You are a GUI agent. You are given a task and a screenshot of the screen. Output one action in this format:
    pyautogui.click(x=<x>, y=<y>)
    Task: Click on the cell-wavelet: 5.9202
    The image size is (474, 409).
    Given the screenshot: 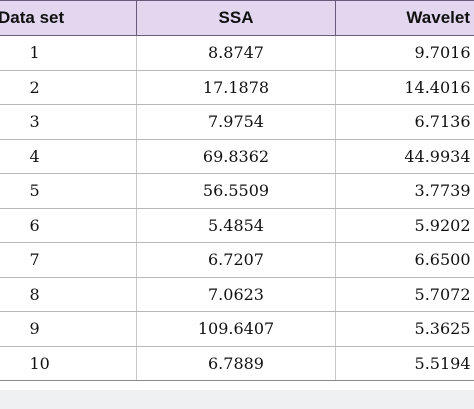 What is the action you would take?
    pyautogui.click(x=404, y=225)
    